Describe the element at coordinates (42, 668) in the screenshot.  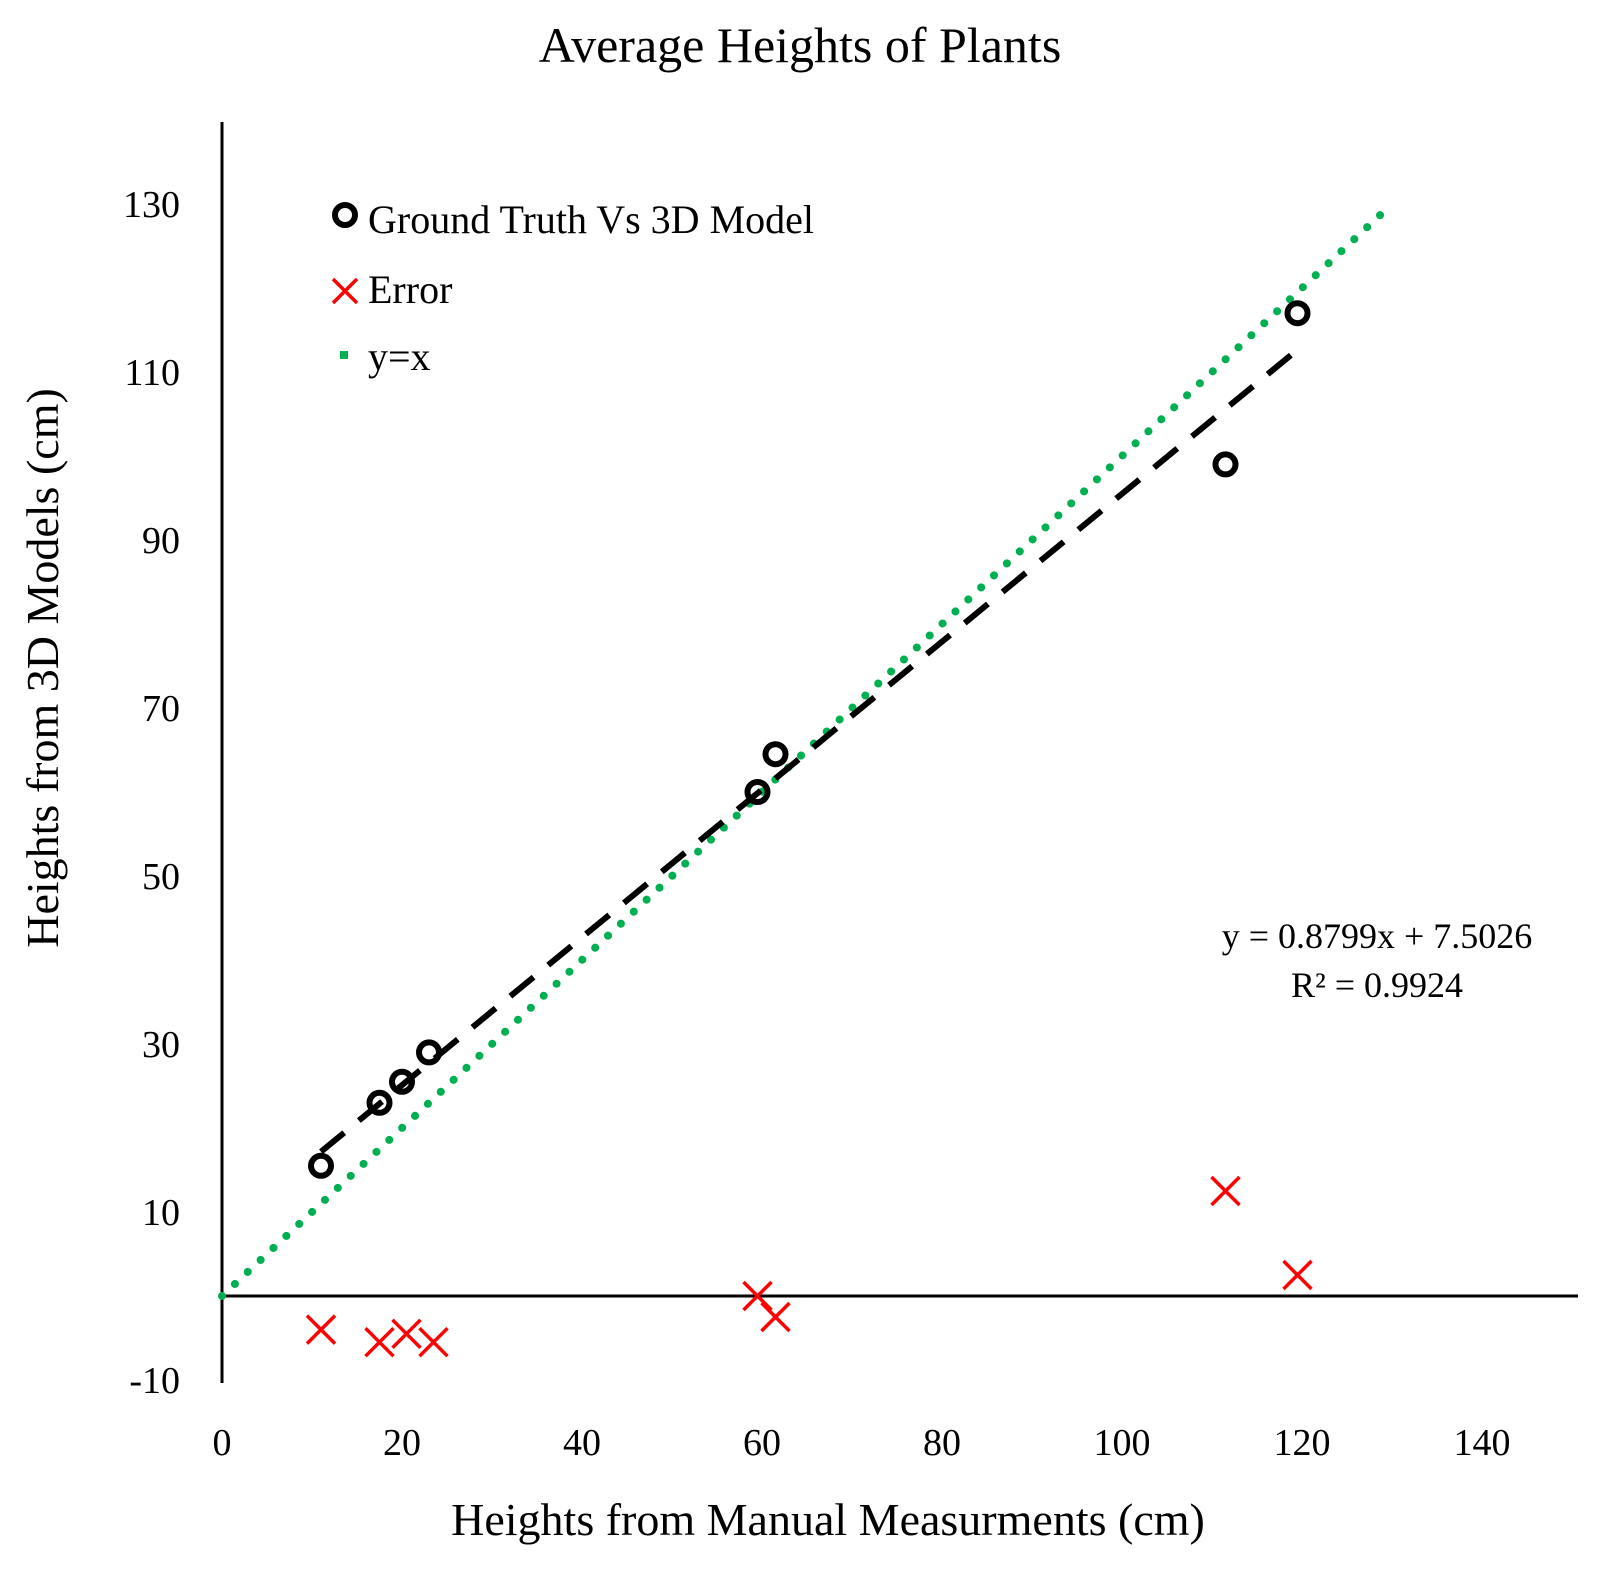
I see `y-axis-label: Heights from 3D Models (cm)` at that location.